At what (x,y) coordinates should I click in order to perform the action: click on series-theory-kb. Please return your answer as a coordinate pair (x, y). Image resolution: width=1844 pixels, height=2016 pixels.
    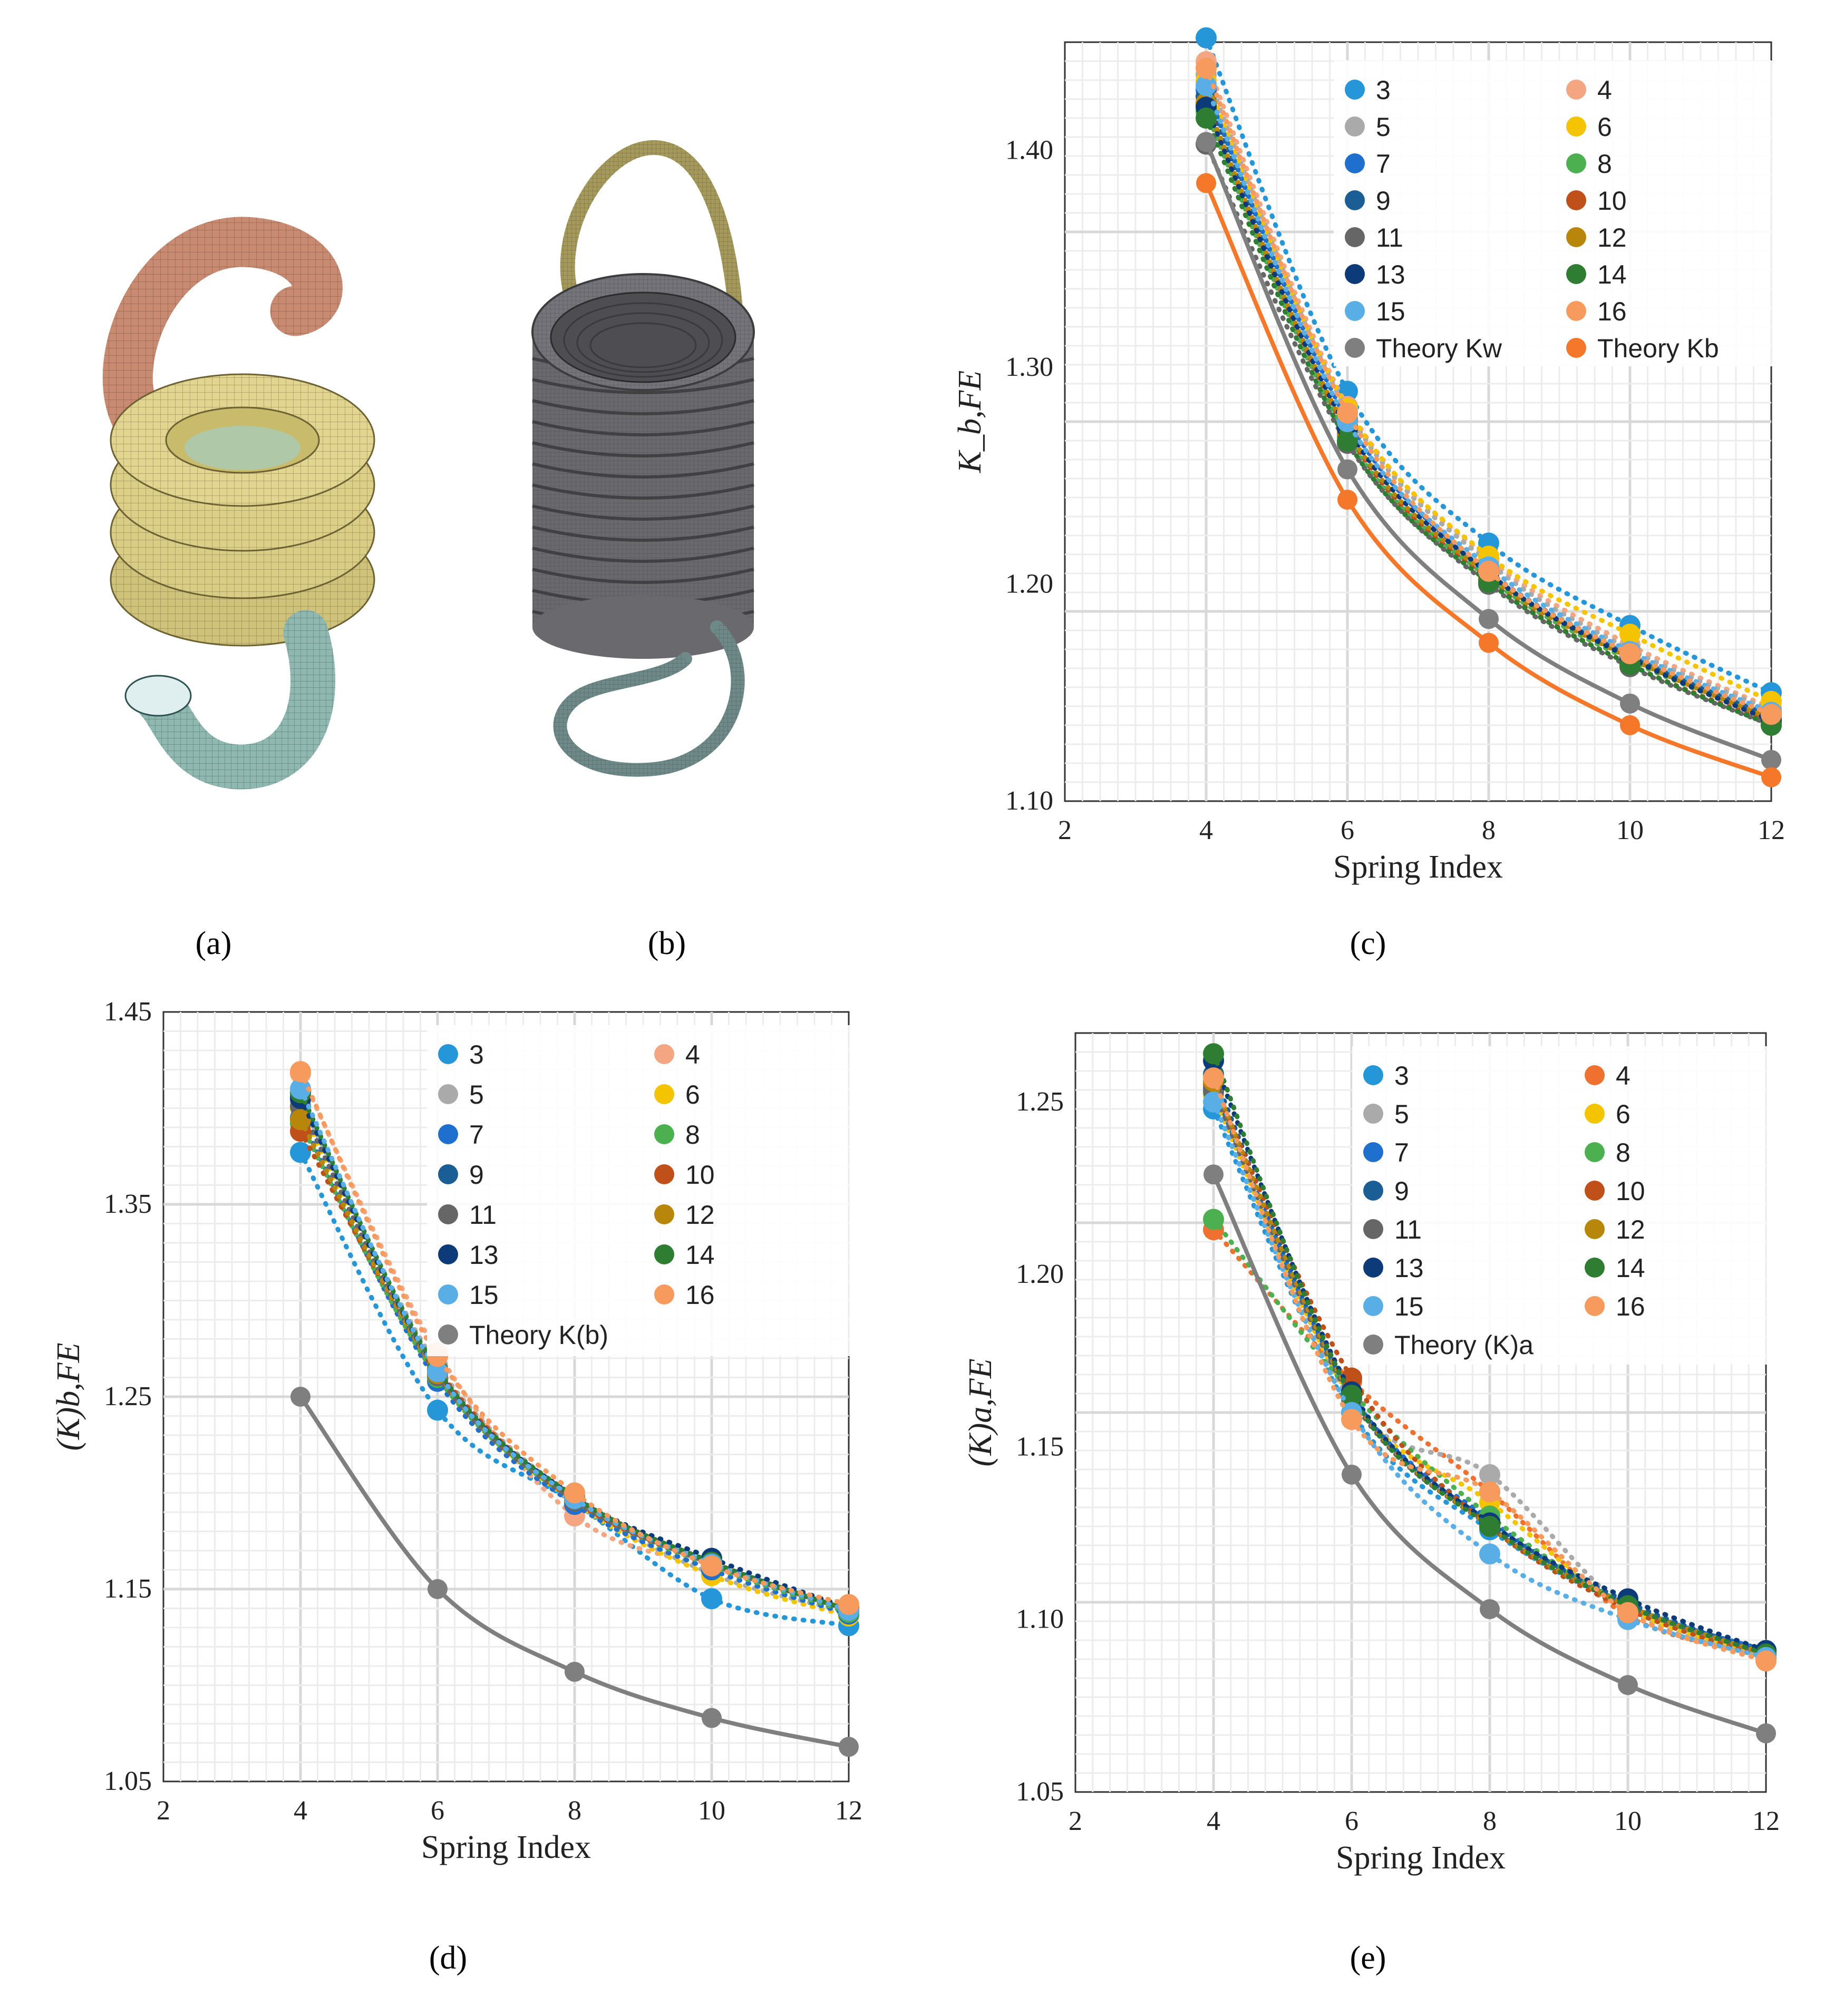
    Looking at the image, I should click on (1488, 480).